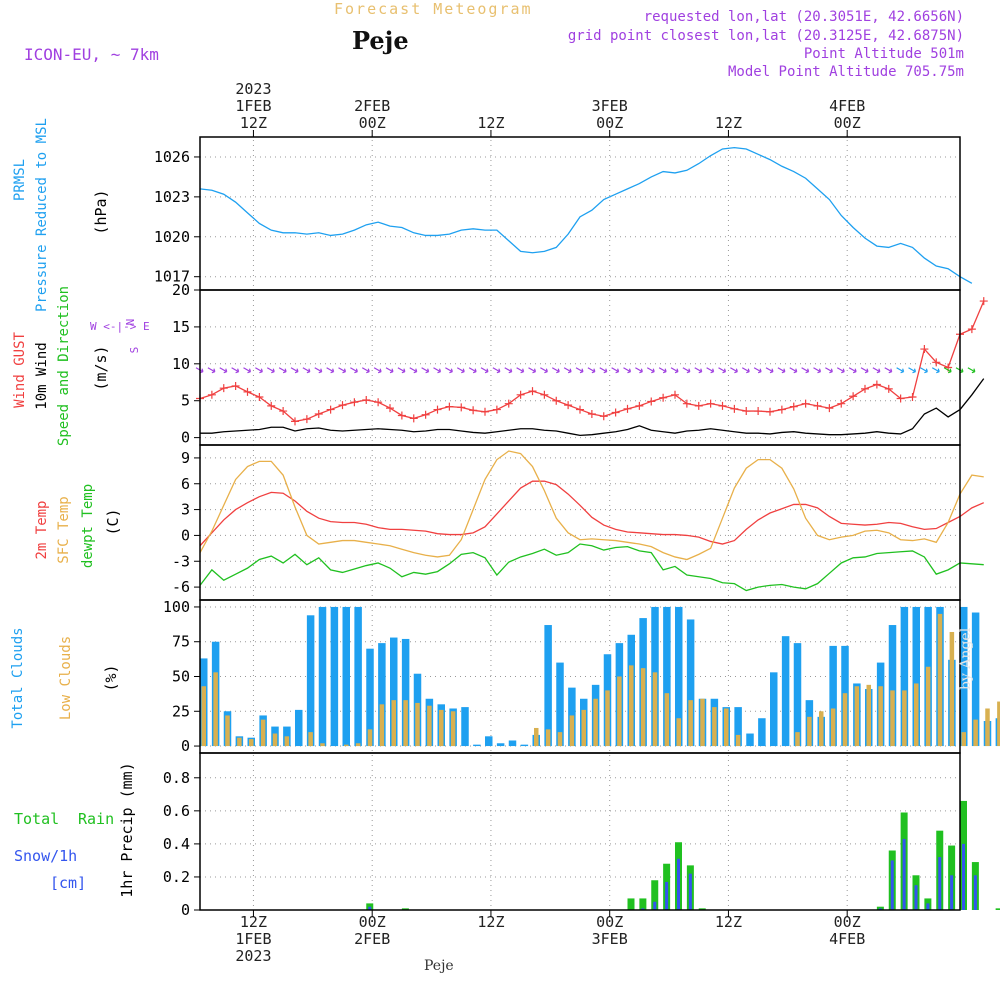 The image size is (1000, 1000). I want to click on y-tick-label: 6, so click(185, 484).